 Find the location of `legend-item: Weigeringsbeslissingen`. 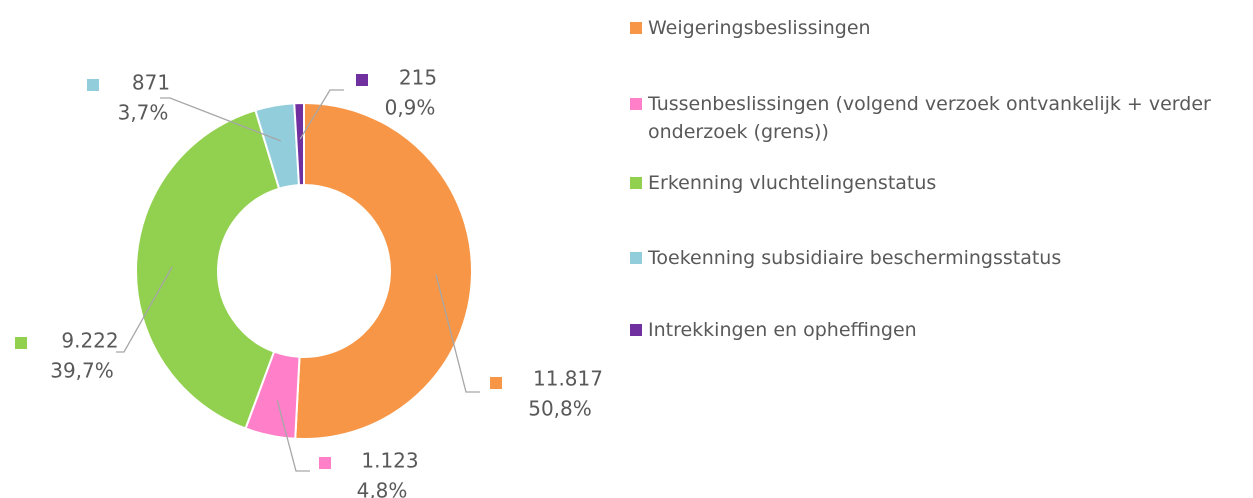

legend-item: Weigeringsbeslissingen is located at coordinates (930, 28).